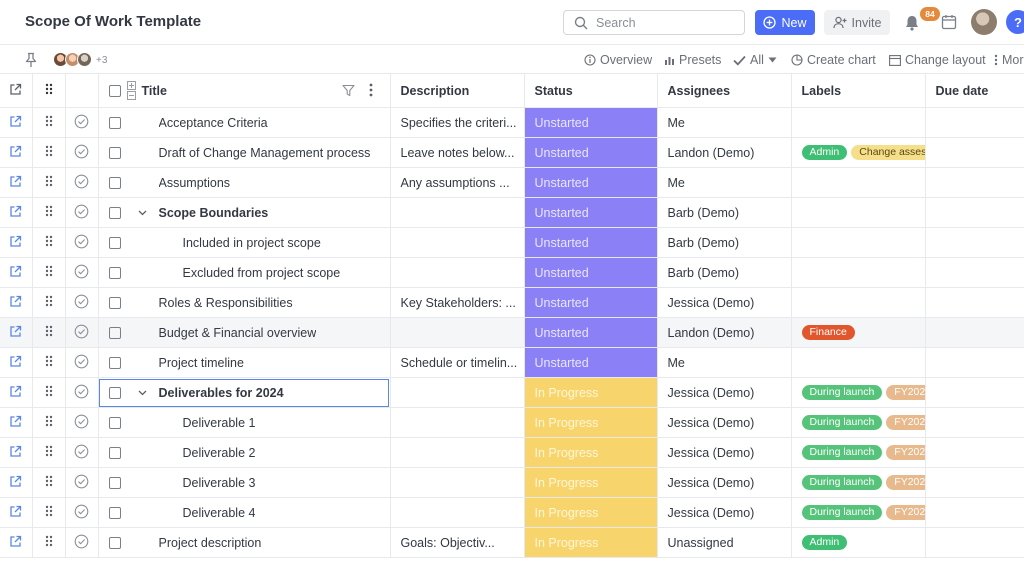  What do you see at coordinates (591, 90) in the screenshot?
I see `status-column-header: Status` at bounding box center [591, 90].